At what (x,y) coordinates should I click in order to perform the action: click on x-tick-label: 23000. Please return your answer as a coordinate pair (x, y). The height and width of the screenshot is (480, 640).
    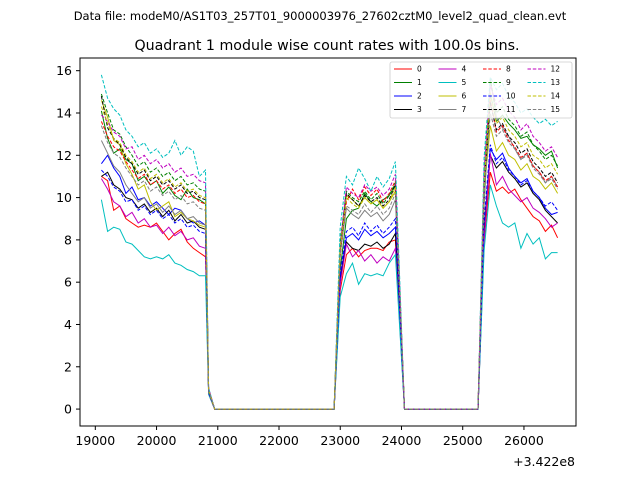
    Looking at the image, I should click on (340, 440).